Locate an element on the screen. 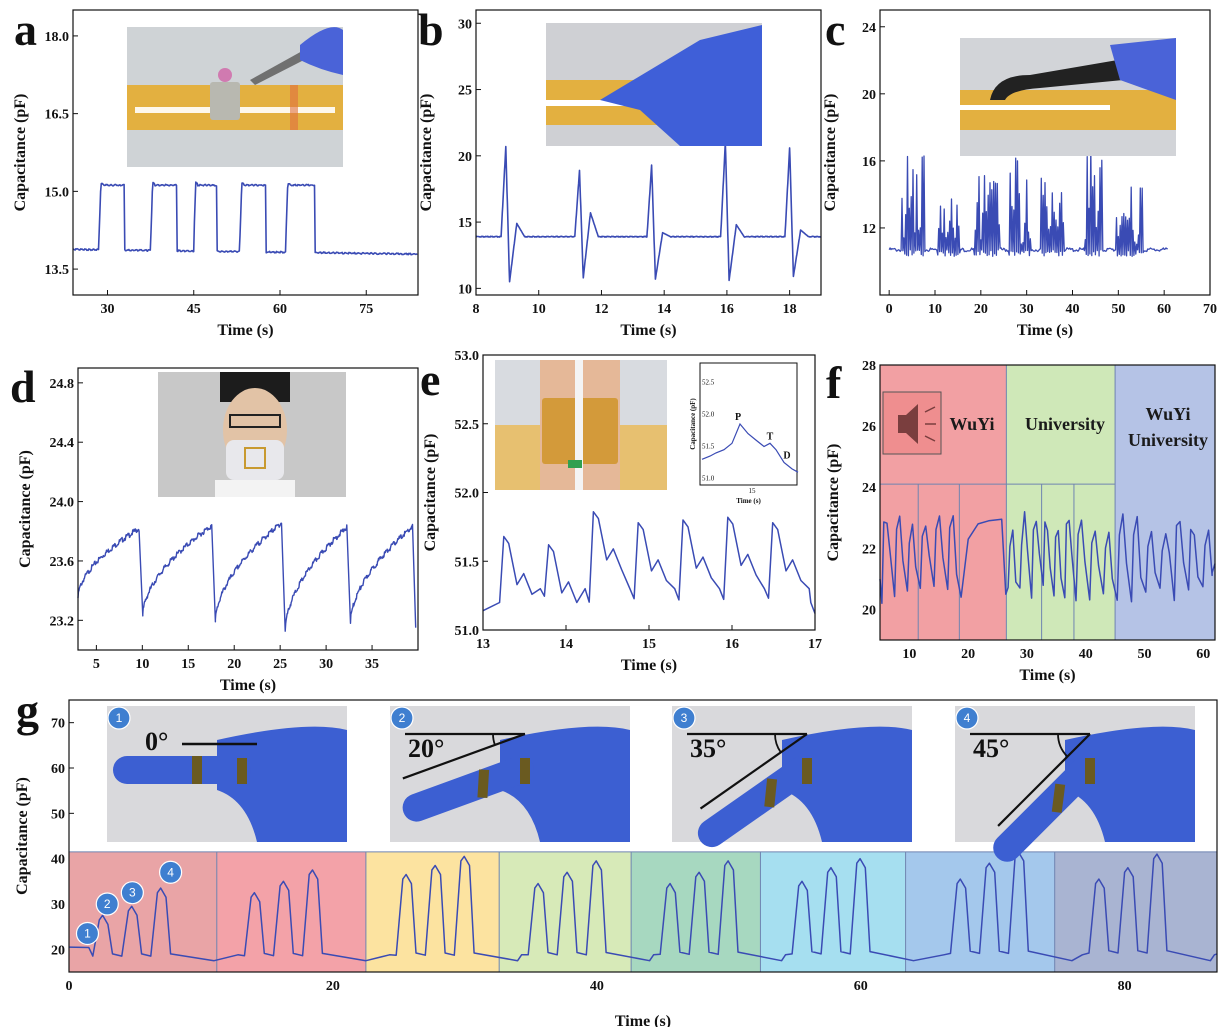  y-tick-label: 16.5 is located at coordinates (57, 115).